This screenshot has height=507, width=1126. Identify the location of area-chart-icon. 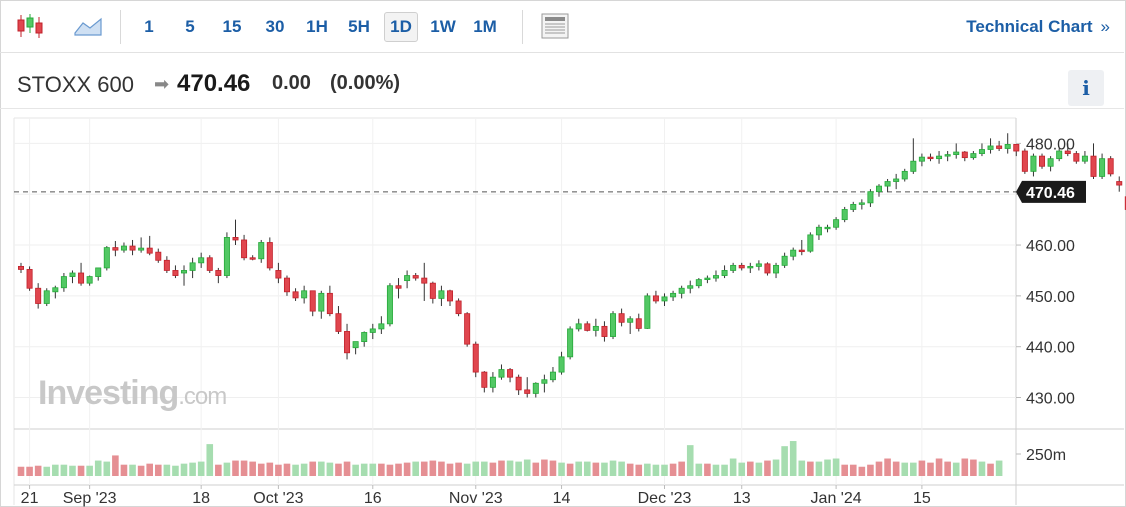
(88, 26).